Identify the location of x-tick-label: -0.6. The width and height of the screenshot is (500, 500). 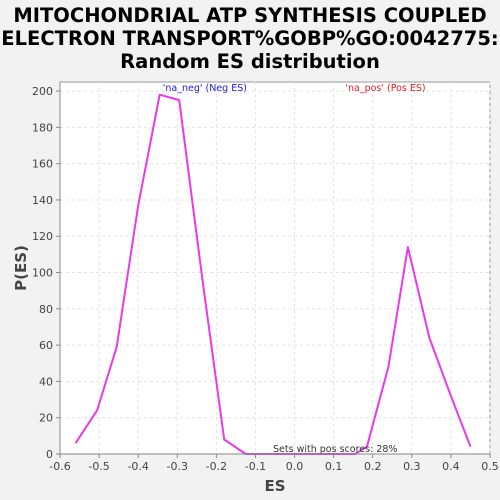
(59, 466).